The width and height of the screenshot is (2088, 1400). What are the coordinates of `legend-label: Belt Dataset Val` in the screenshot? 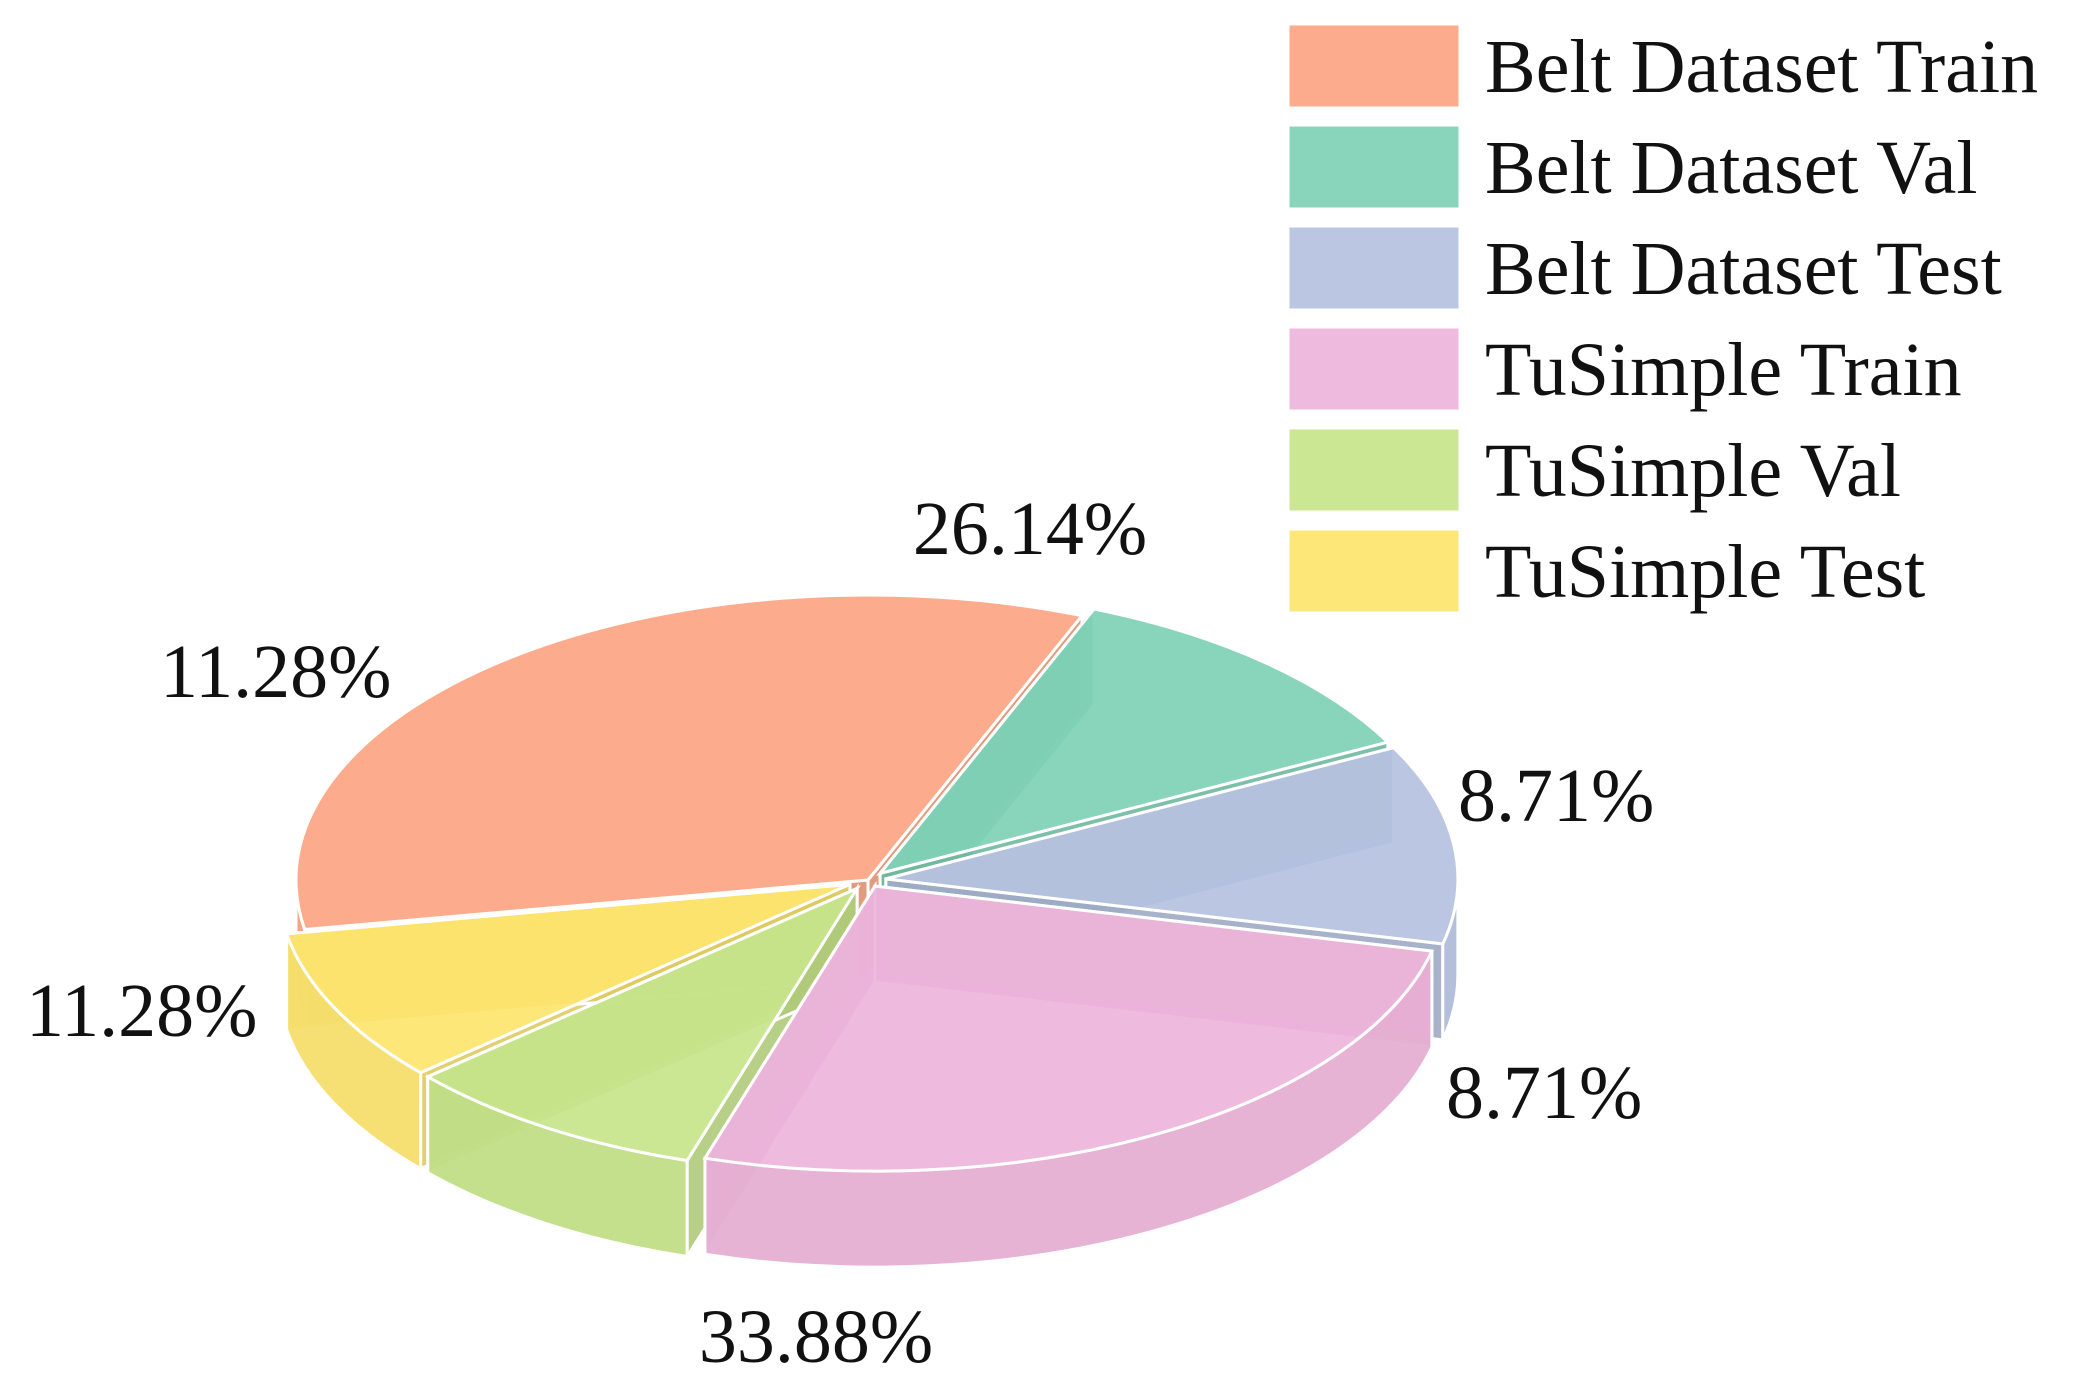 It's located at (1731, 168).